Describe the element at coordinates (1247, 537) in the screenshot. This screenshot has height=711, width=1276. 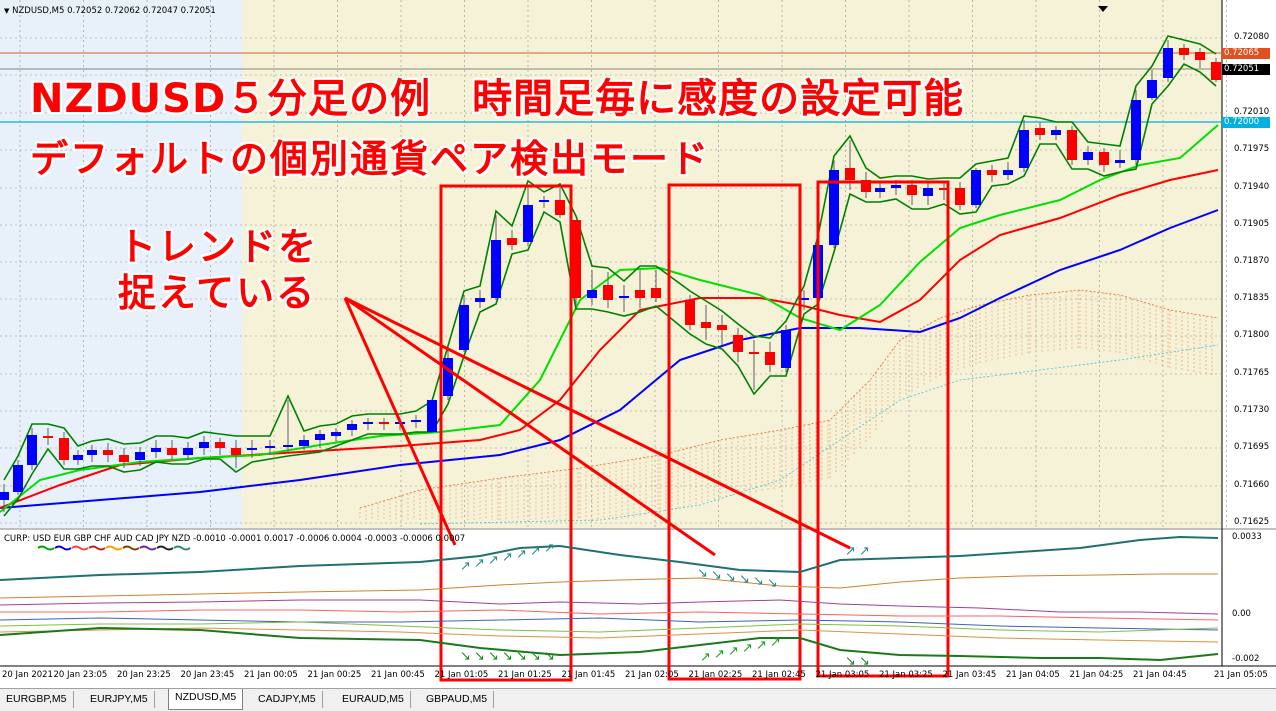
I see `indicator-axis-label: 0.0033` at that location.